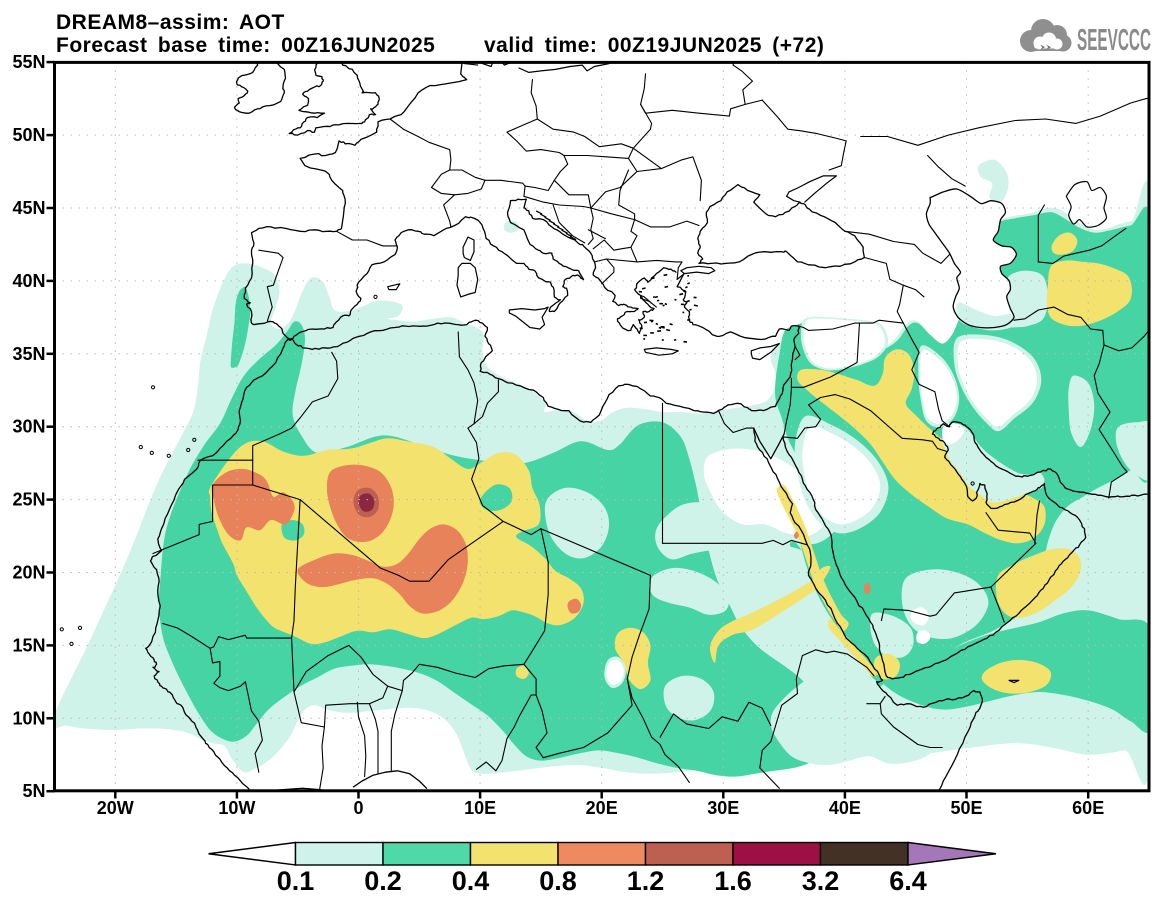  I want to click on svg-text: 50N, so click(28, 135).